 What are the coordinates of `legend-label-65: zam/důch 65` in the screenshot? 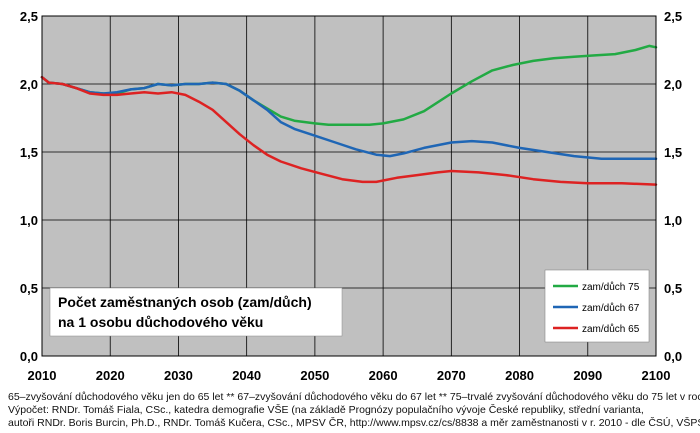 It's located at (611, 329).